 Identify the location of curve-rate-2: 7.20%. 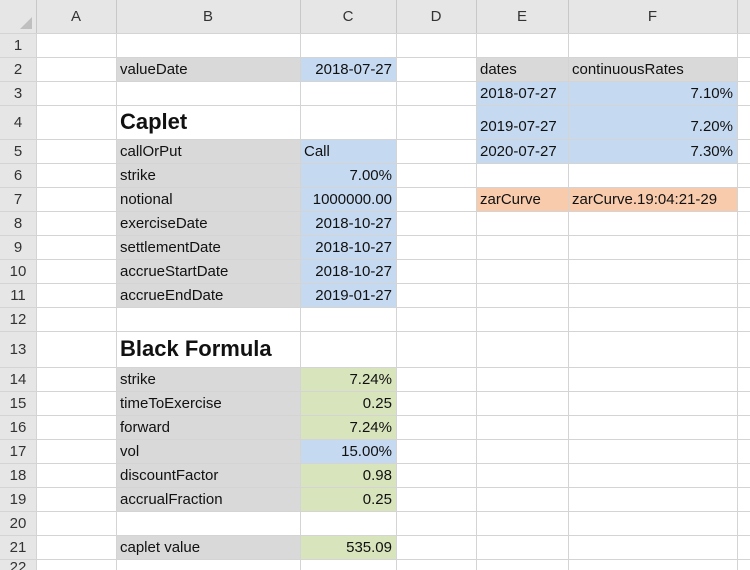
(652, 122).